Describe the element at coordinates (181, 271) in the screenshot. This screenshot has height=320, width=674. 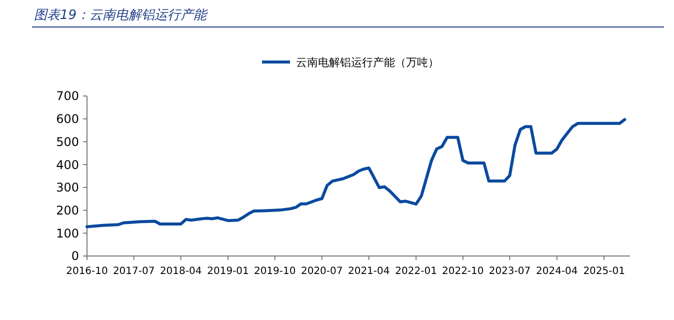
I see `x-tick-label: 2018-04` at that location.